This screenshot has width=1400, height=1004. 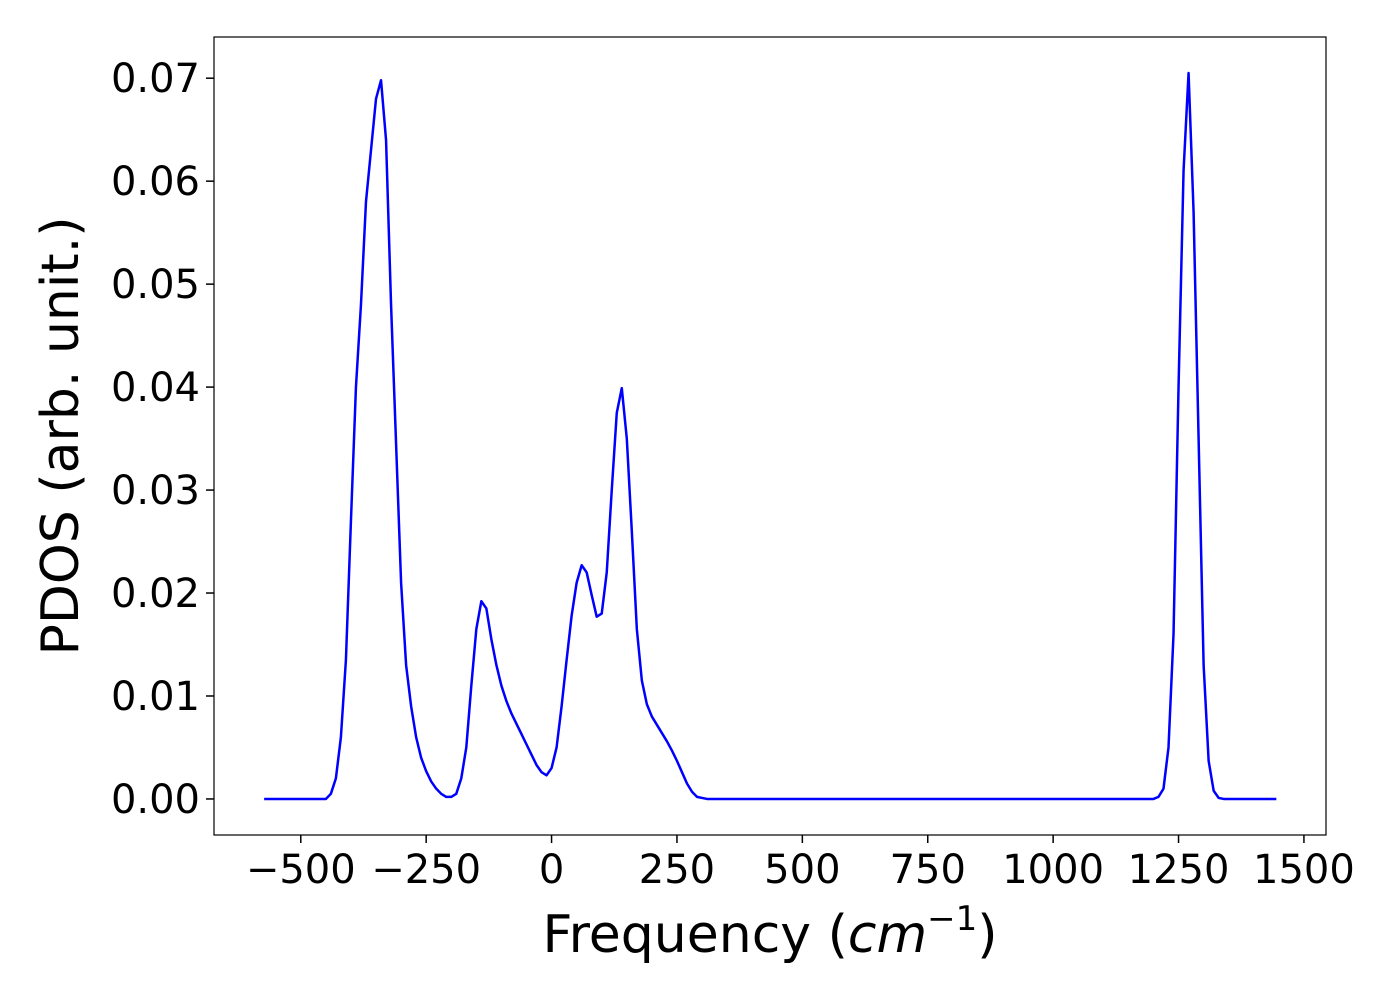 I want to click on x-tick-label: 250, so click(x=677, y=870).